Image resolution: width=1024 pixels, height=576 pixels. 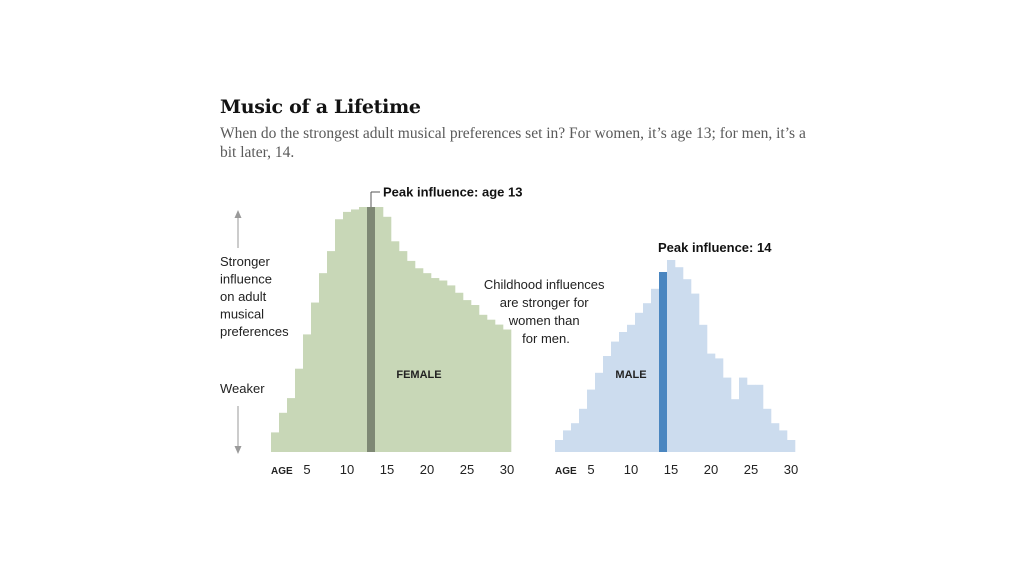 I want to click on male-chart: Peak influence: 14 MALE AGE 5 10 15 20 25 30, so click(x=676, y=358).